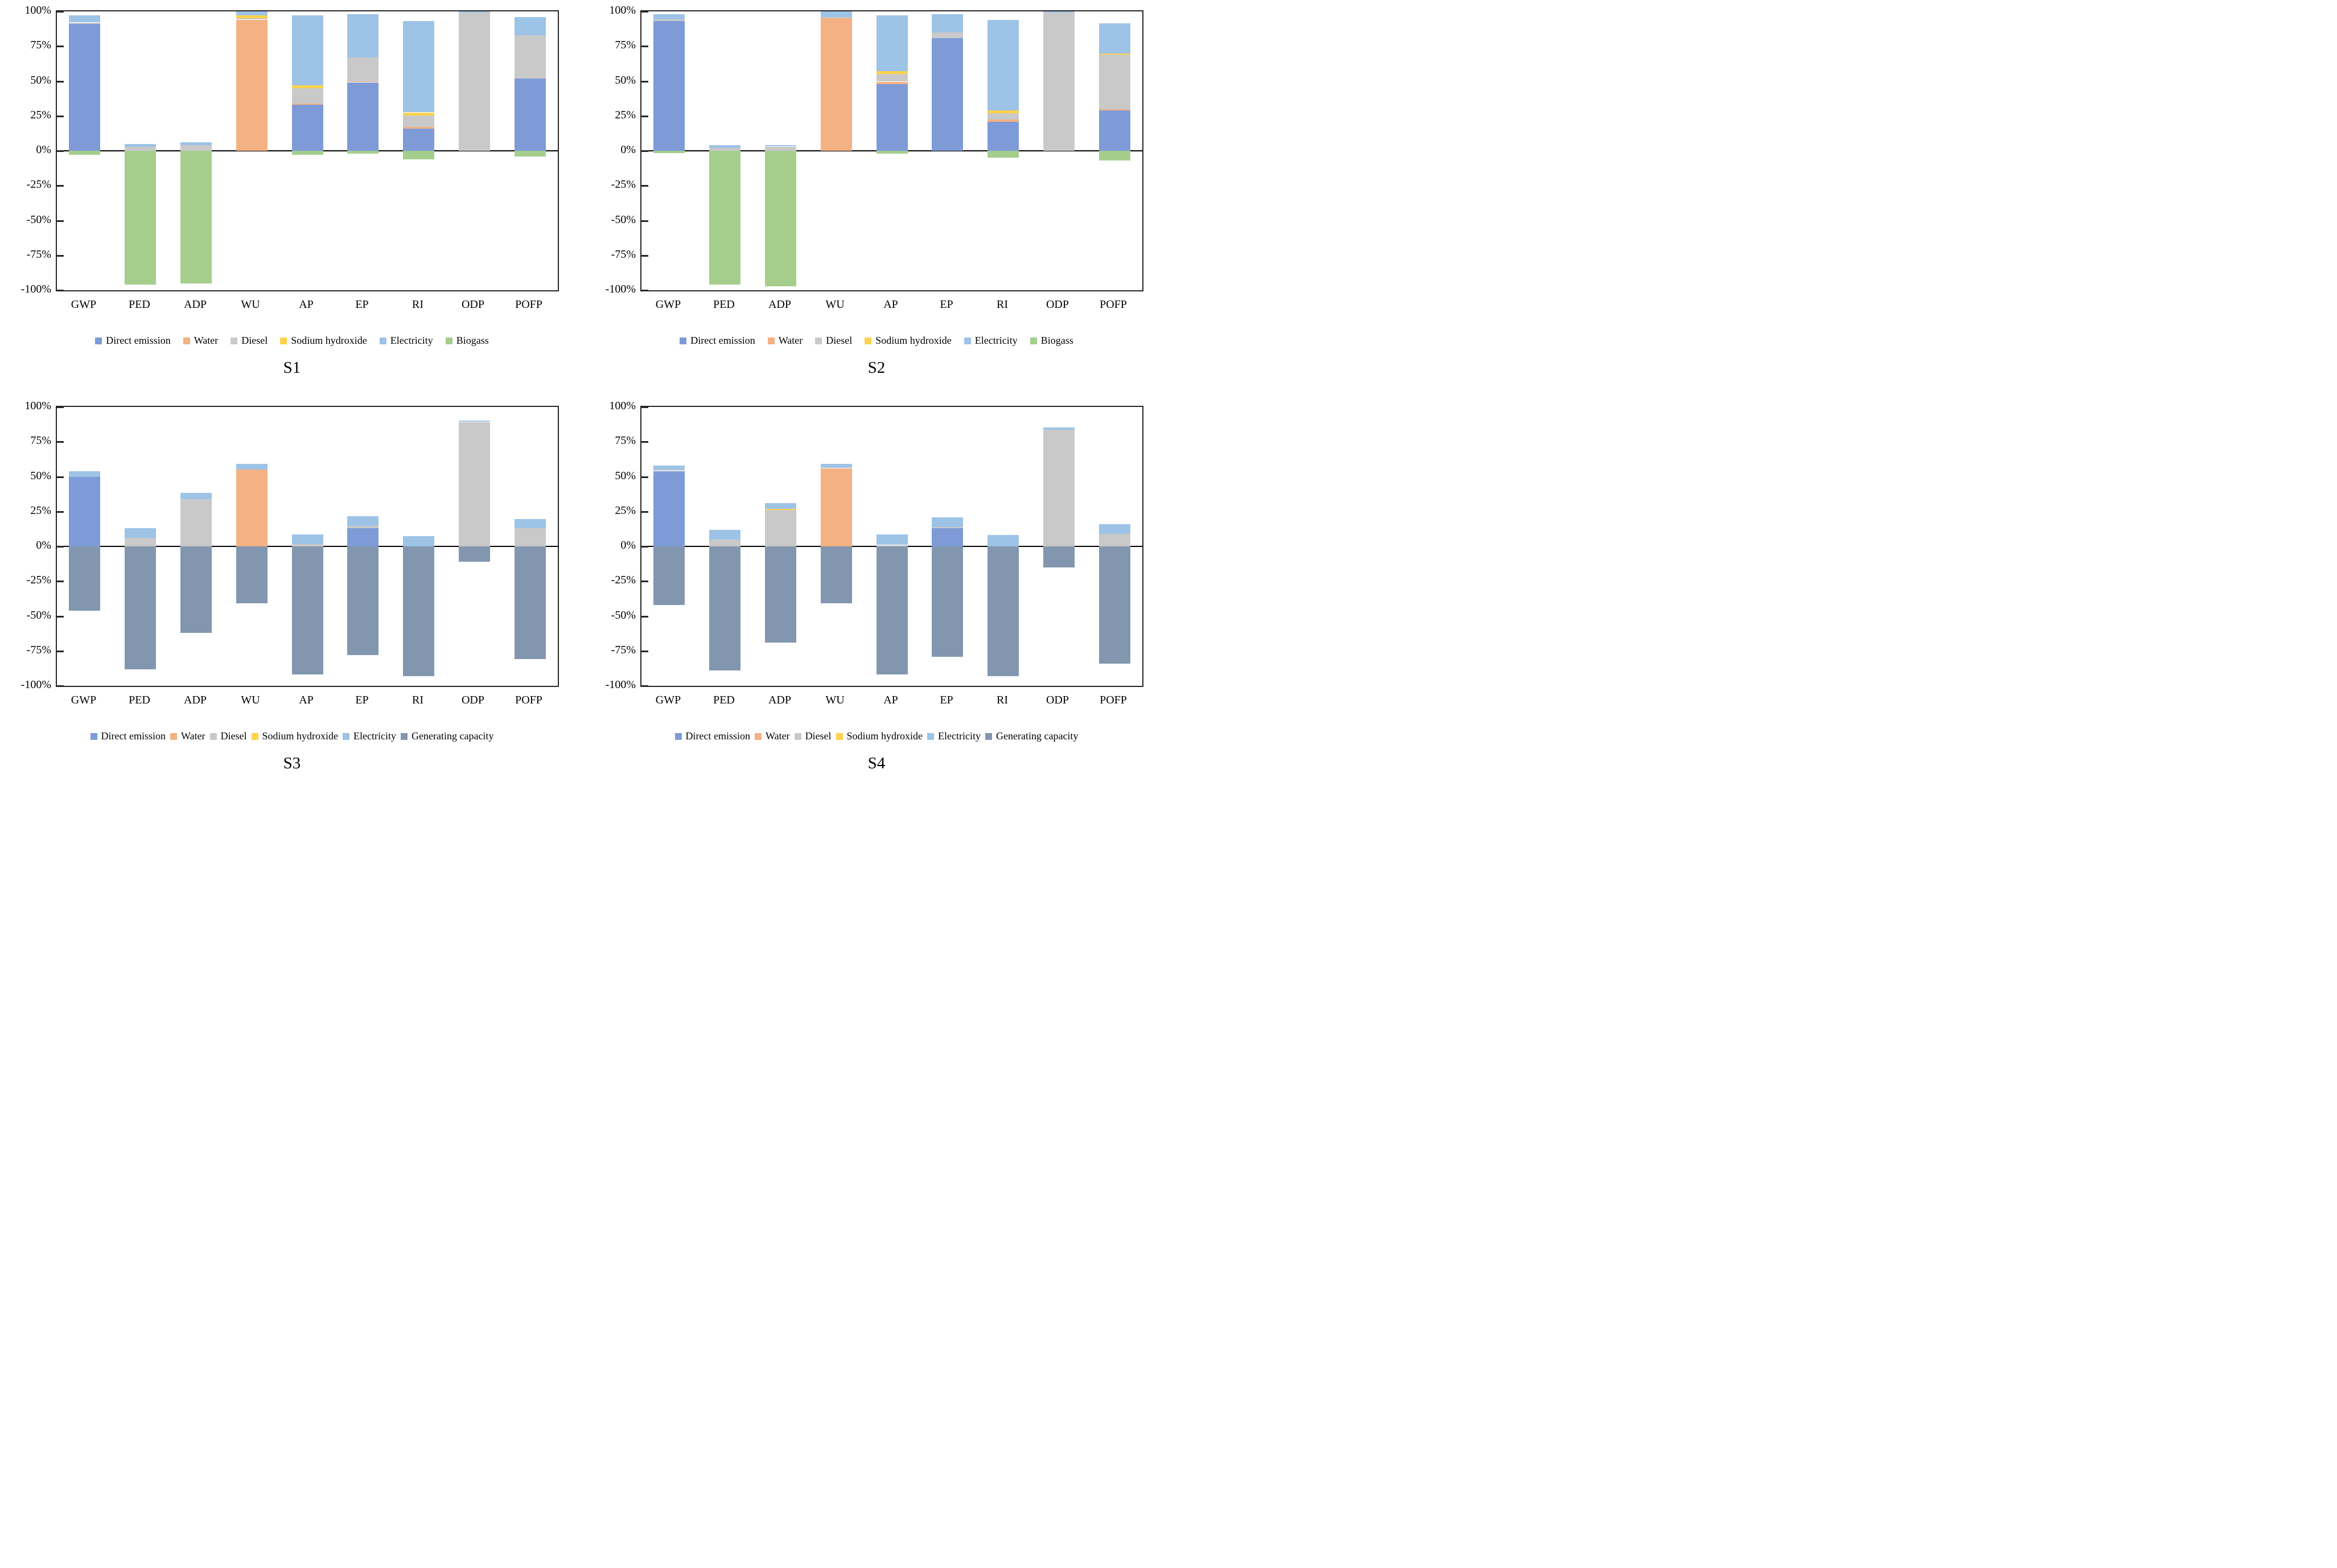  I want to click on x-axis-category-label: ADP, so click(779, 700).